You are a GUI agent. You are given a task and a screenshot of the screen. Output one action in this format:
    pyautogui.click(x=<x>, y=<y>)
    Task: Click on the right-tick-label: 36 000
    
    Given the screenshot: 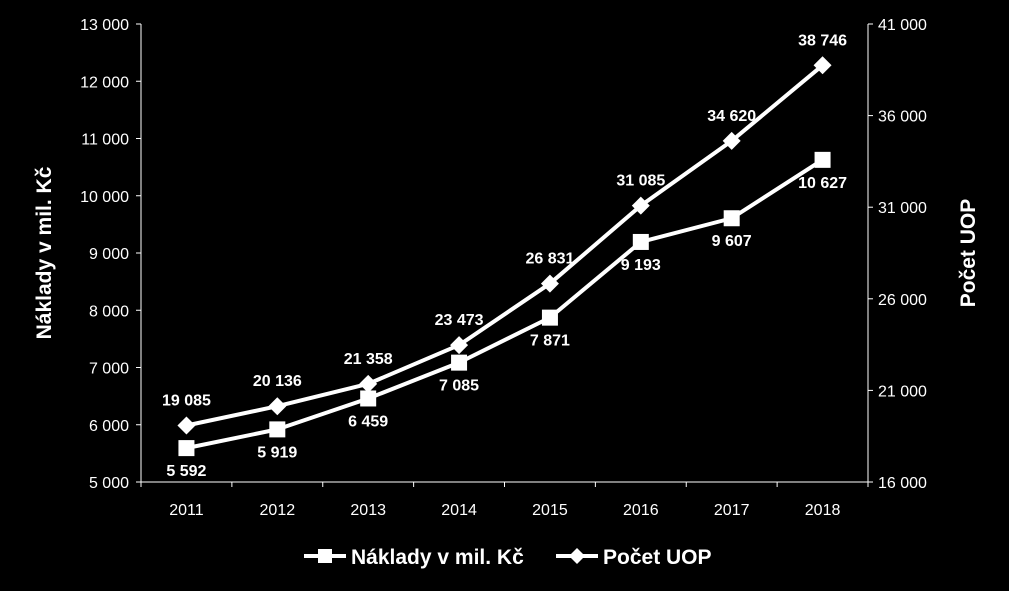 What is the action you would take?
    pyautogui.click(x=902, y=117)
    